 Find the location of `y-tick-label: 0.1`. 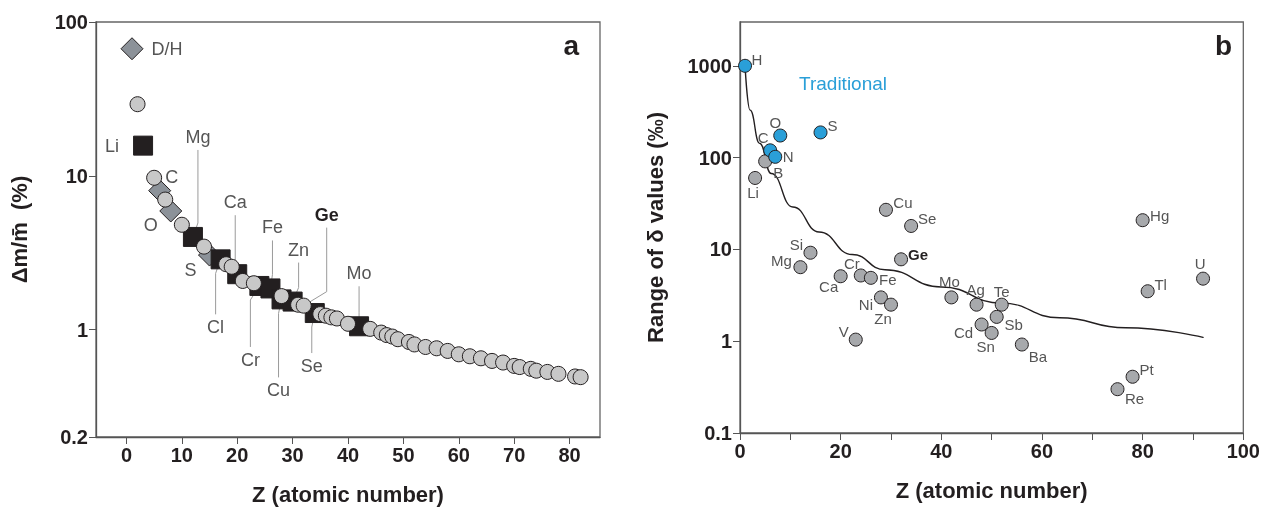

y-tick-label: 0.1 is located at coordinates (718, 433).